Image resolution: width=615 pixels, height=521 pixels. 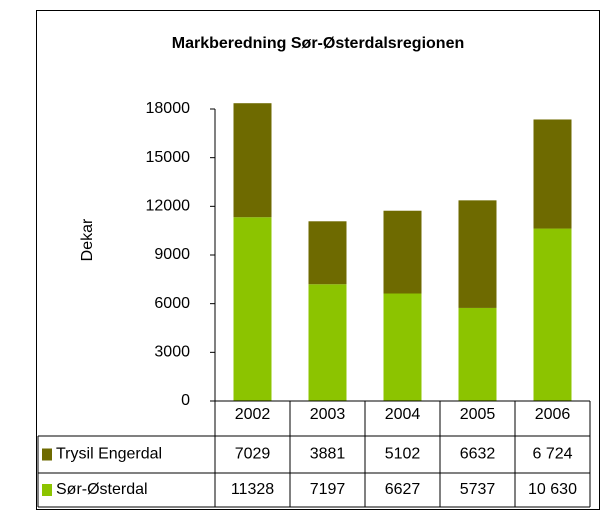 I want to click on y-axis-label: Dekar, so click(x=87, y=239).